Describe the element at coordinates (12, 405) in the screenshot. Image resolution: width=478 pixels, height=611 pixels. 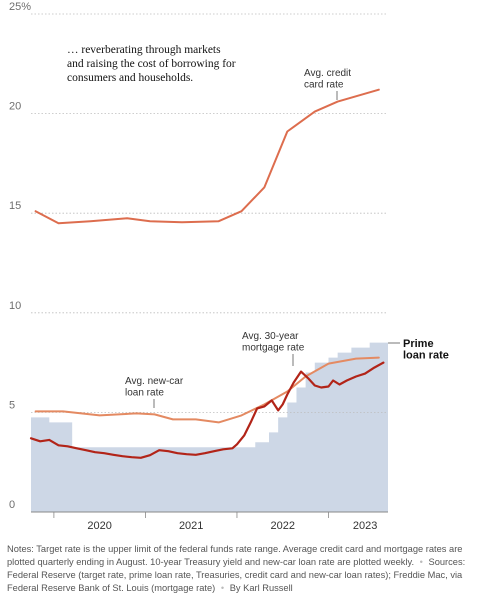
I see `y-tick-label: 5` at that location.